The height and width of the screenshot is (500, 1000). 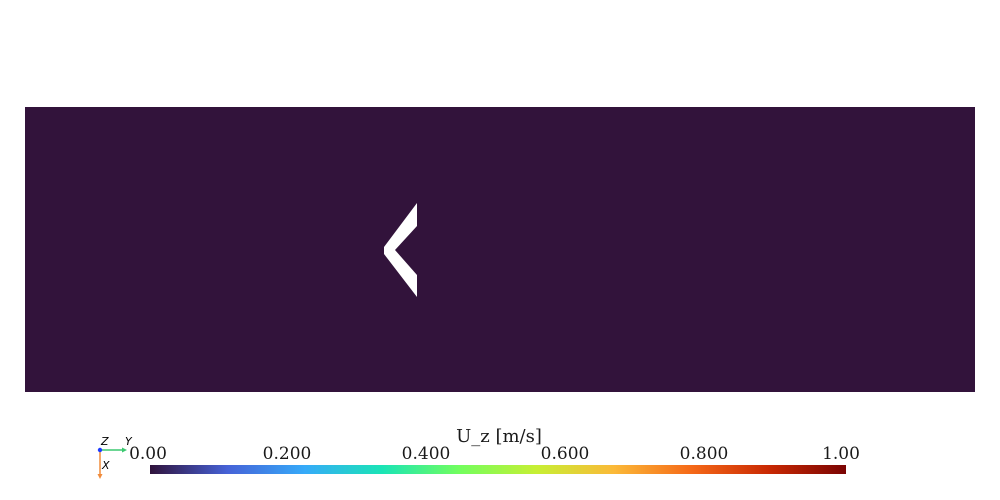 I want to click on chevron-obstacle, so click(x=400, y=250).